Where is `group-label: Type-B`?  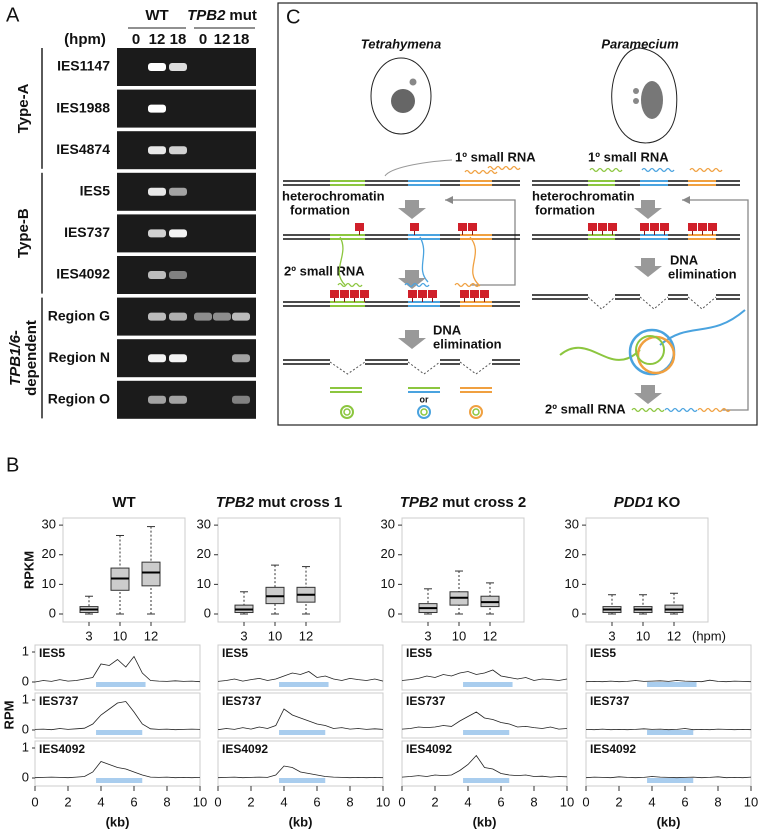 group-label: Type-B is located at coordinates (23, 233).